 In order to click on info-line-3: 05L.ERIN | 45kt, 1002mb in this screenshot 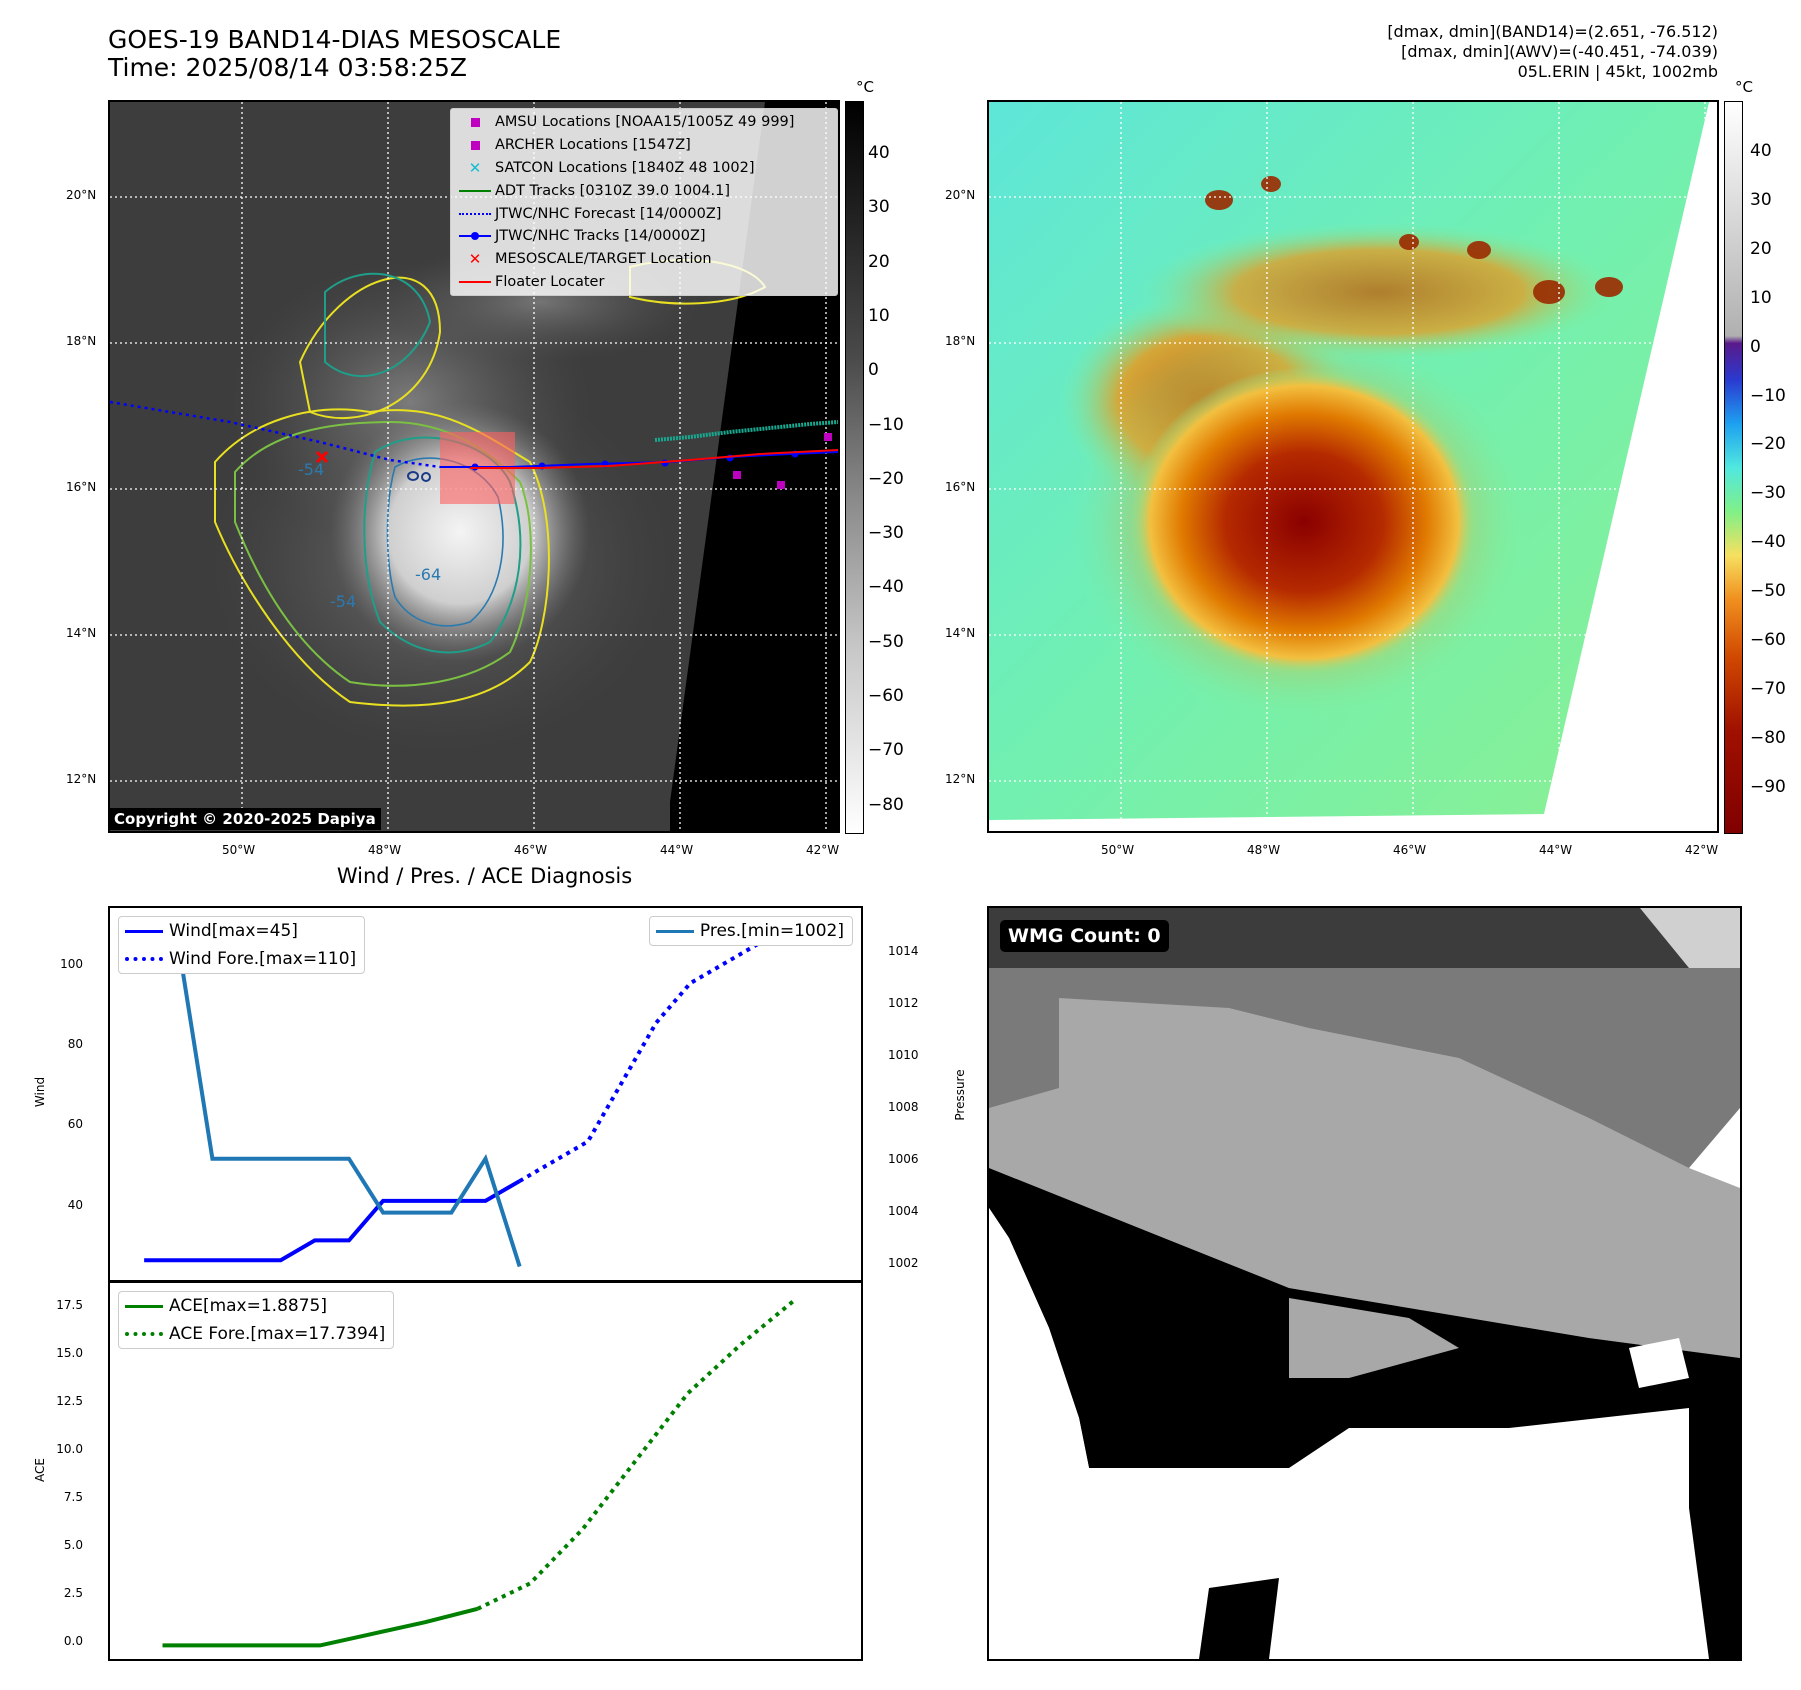, I will do `click(1617, 71)`.